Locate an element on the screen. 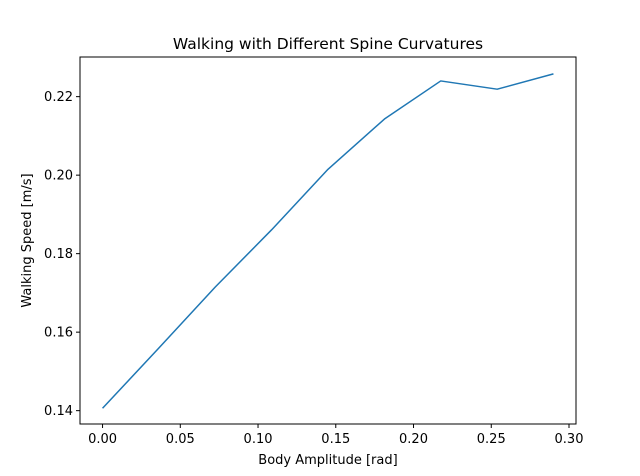  x-tick-label: 0.10 is located at coordinates (258, 439).